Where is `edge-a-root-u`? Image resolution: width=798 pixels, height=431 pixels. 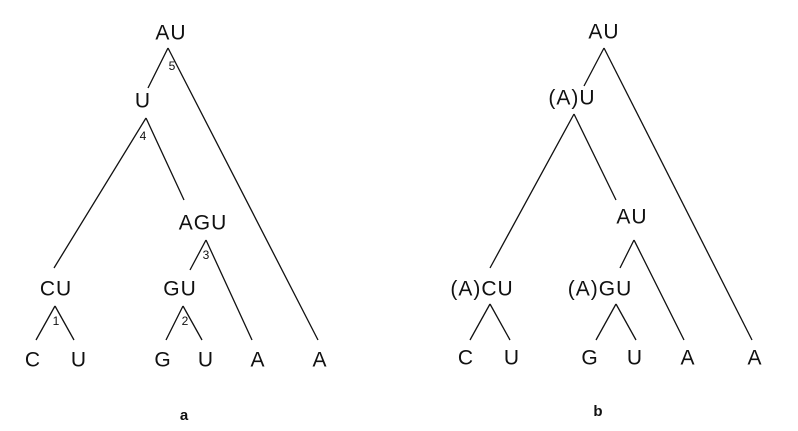 edge-a-root-u is located at coordinates (158, 68).